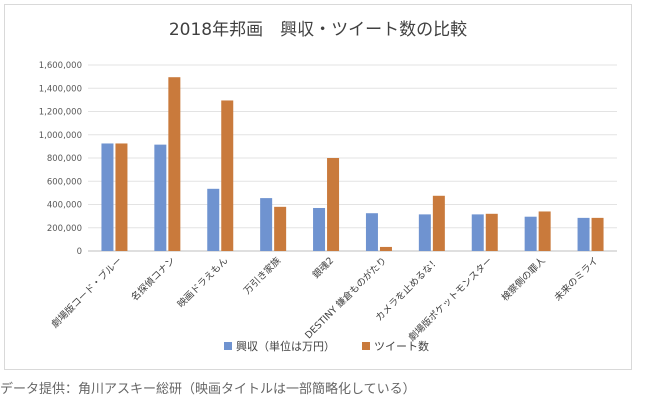  I want to click on x-tick-label: 銀魂2, so click(323, 268).